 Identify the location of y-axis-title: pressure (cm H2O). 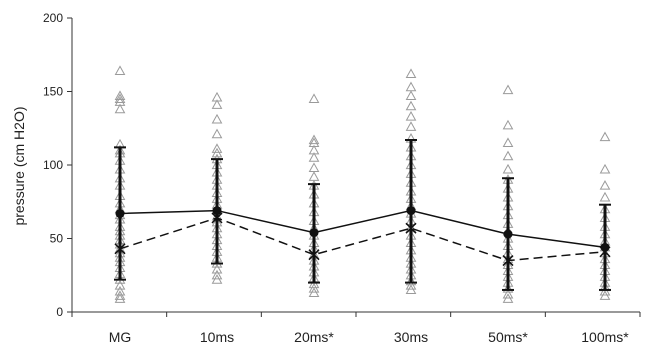
(19, 165).